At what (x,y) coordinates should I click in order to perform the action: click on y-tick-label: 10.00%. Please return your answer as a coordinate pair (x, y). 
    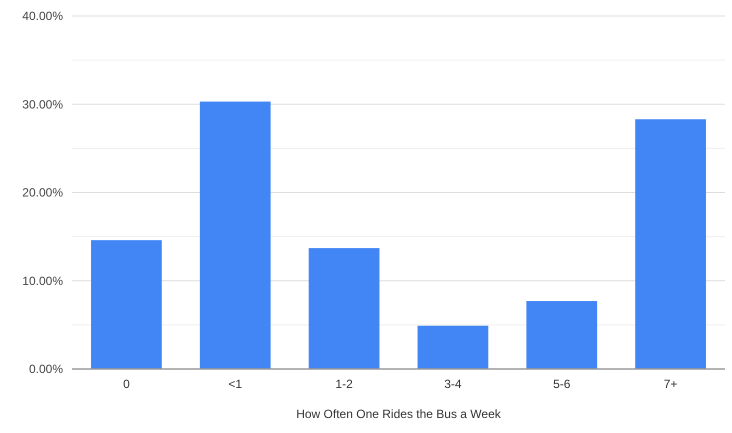
    Looking at the image, I should click on (43, 281).